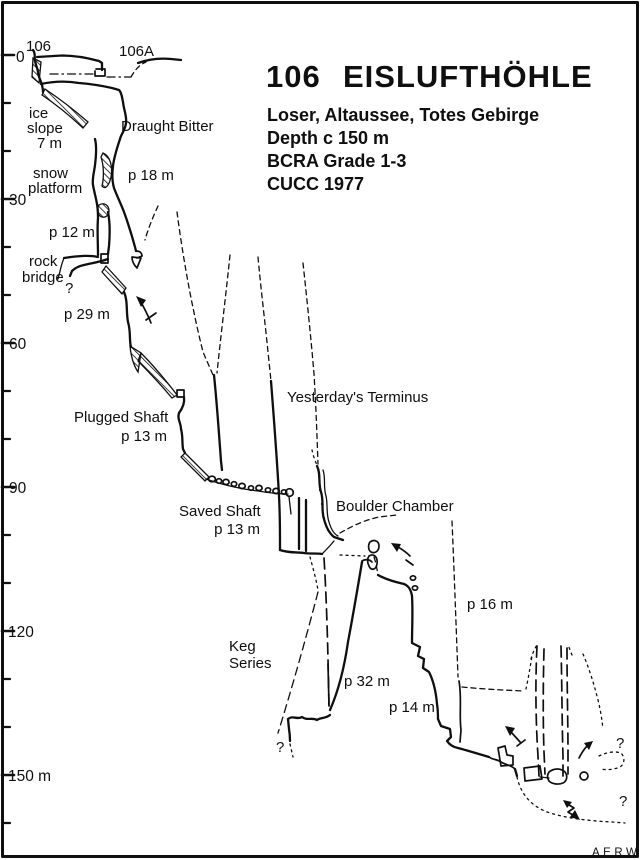  I want to click on draught-arrow-boulder-chamber, so click(402, 554).